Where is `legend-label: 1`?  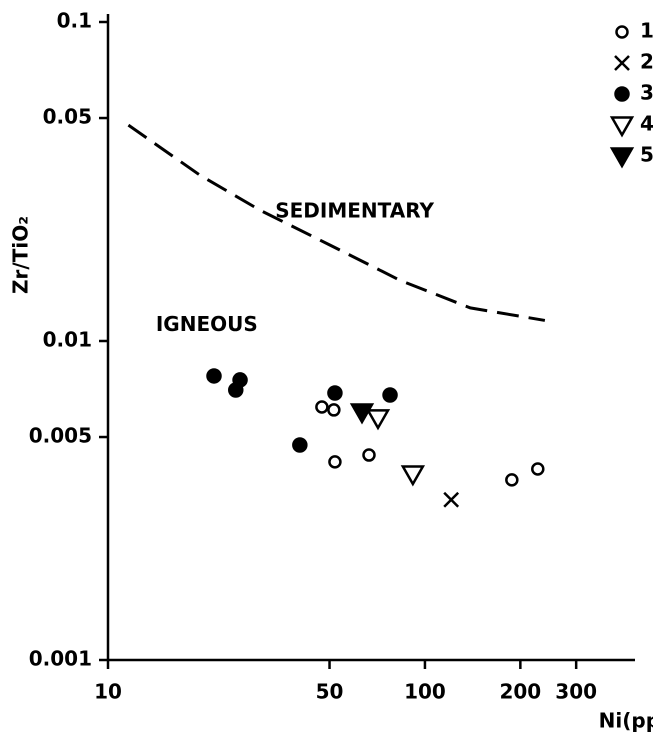 legend-label: 1 is located at coordinates (646, 31).